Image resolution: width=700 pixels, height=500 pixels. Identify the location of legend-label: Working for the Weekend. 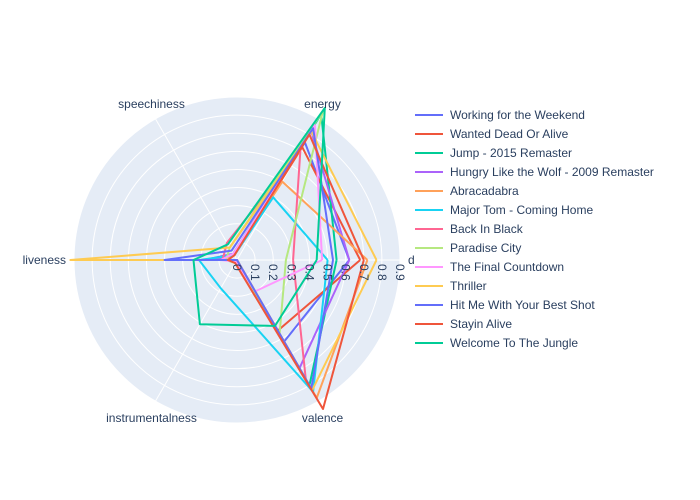
(517, 115).